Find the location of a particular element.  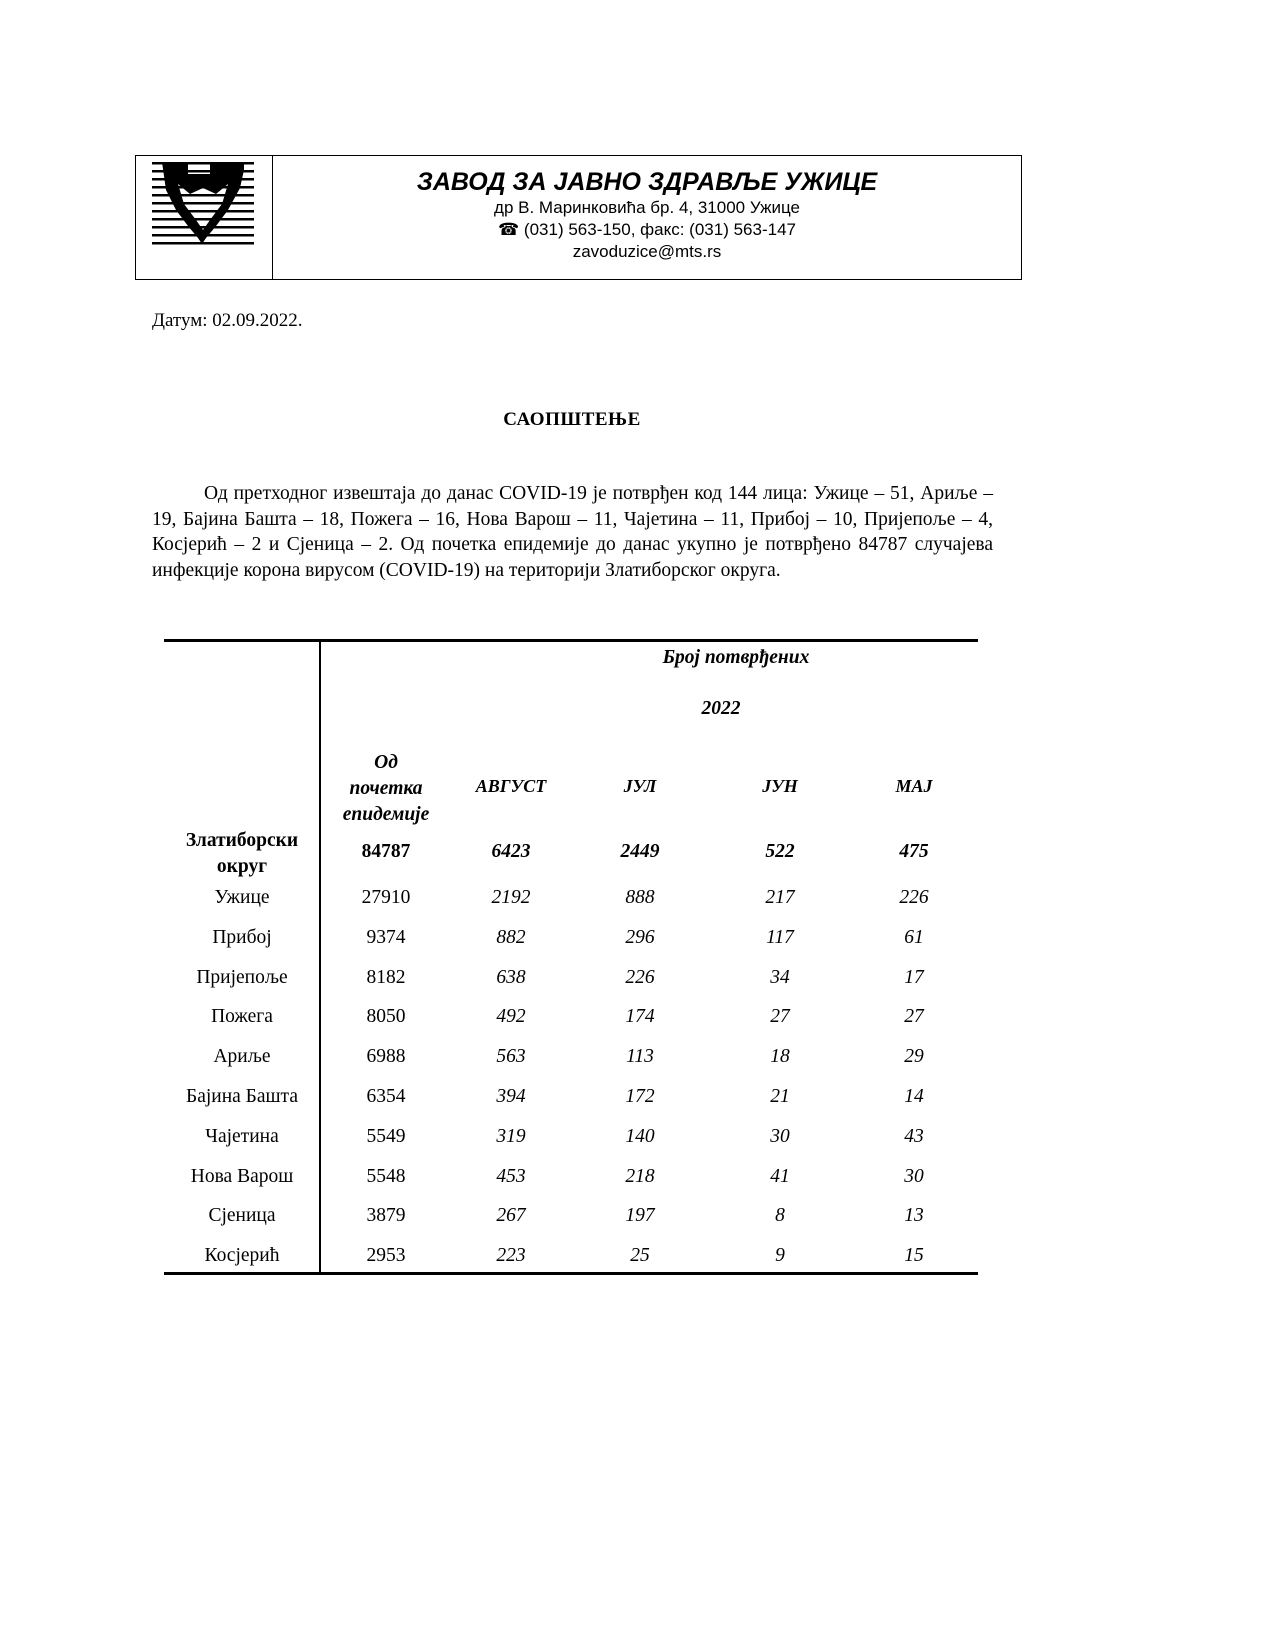

address: др В. Маринковића бр. 4, 31000 Ужице is located at coordinates (647, 207).